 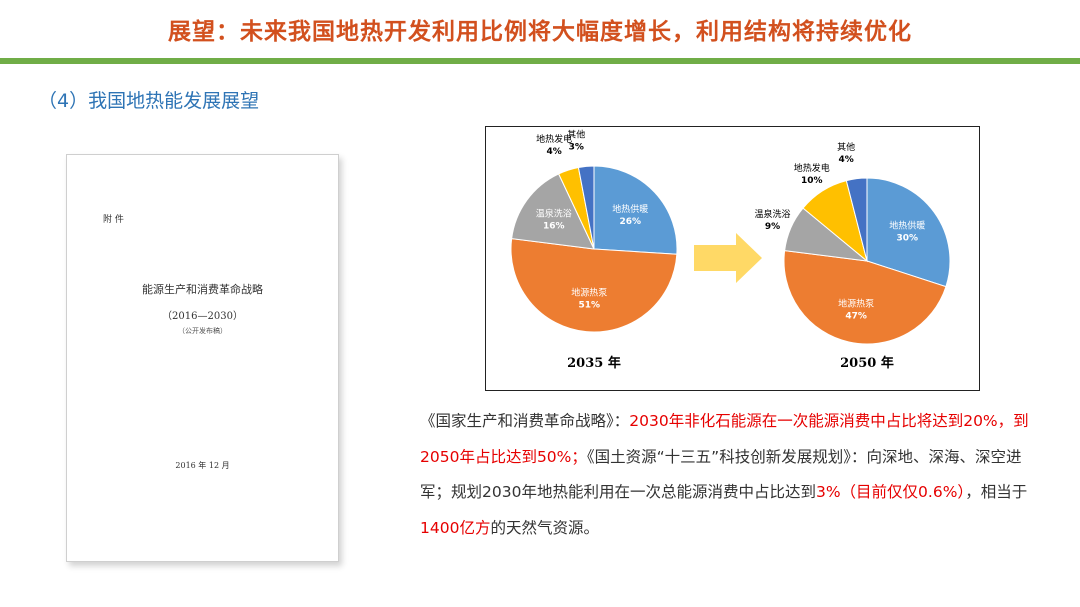 What do you see at coordinates (996, 492) in the screenshot?
I see `para-equivalent: ，相当于` at bounding box center [996, 492].